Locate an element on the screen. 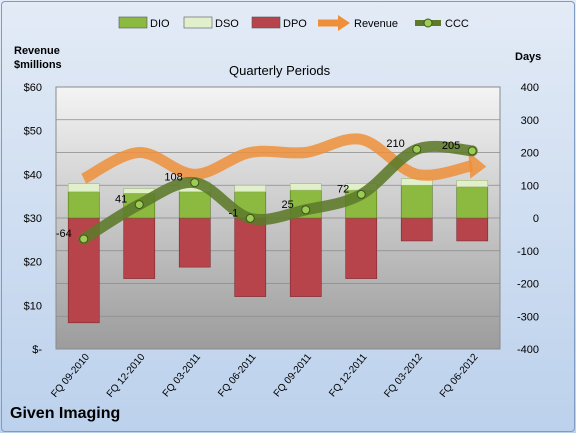  left-tick-label: $10 is located at coordinates (33, 306).